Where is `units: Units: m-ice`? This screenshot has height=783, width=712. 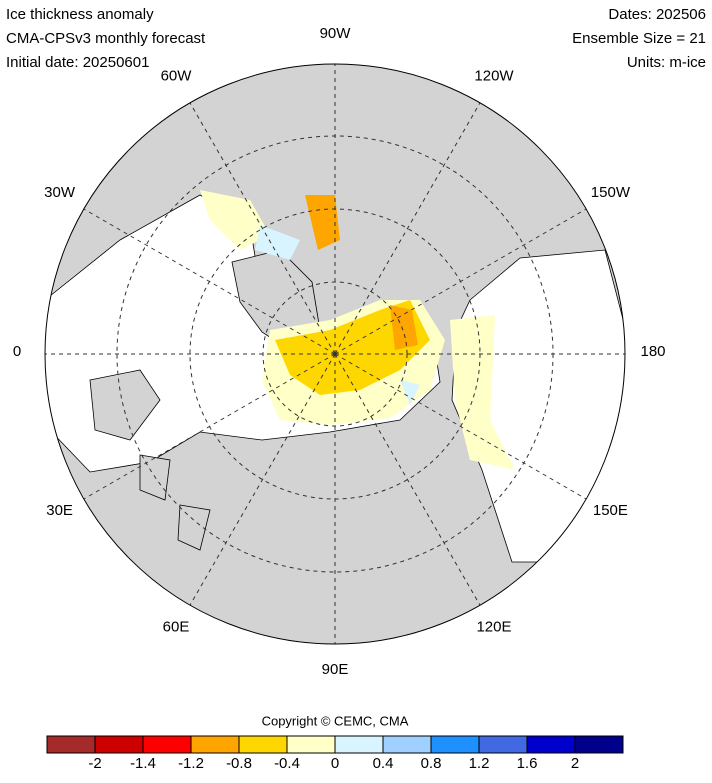
units: Units: m-ice is located at coordinates (666, 62).